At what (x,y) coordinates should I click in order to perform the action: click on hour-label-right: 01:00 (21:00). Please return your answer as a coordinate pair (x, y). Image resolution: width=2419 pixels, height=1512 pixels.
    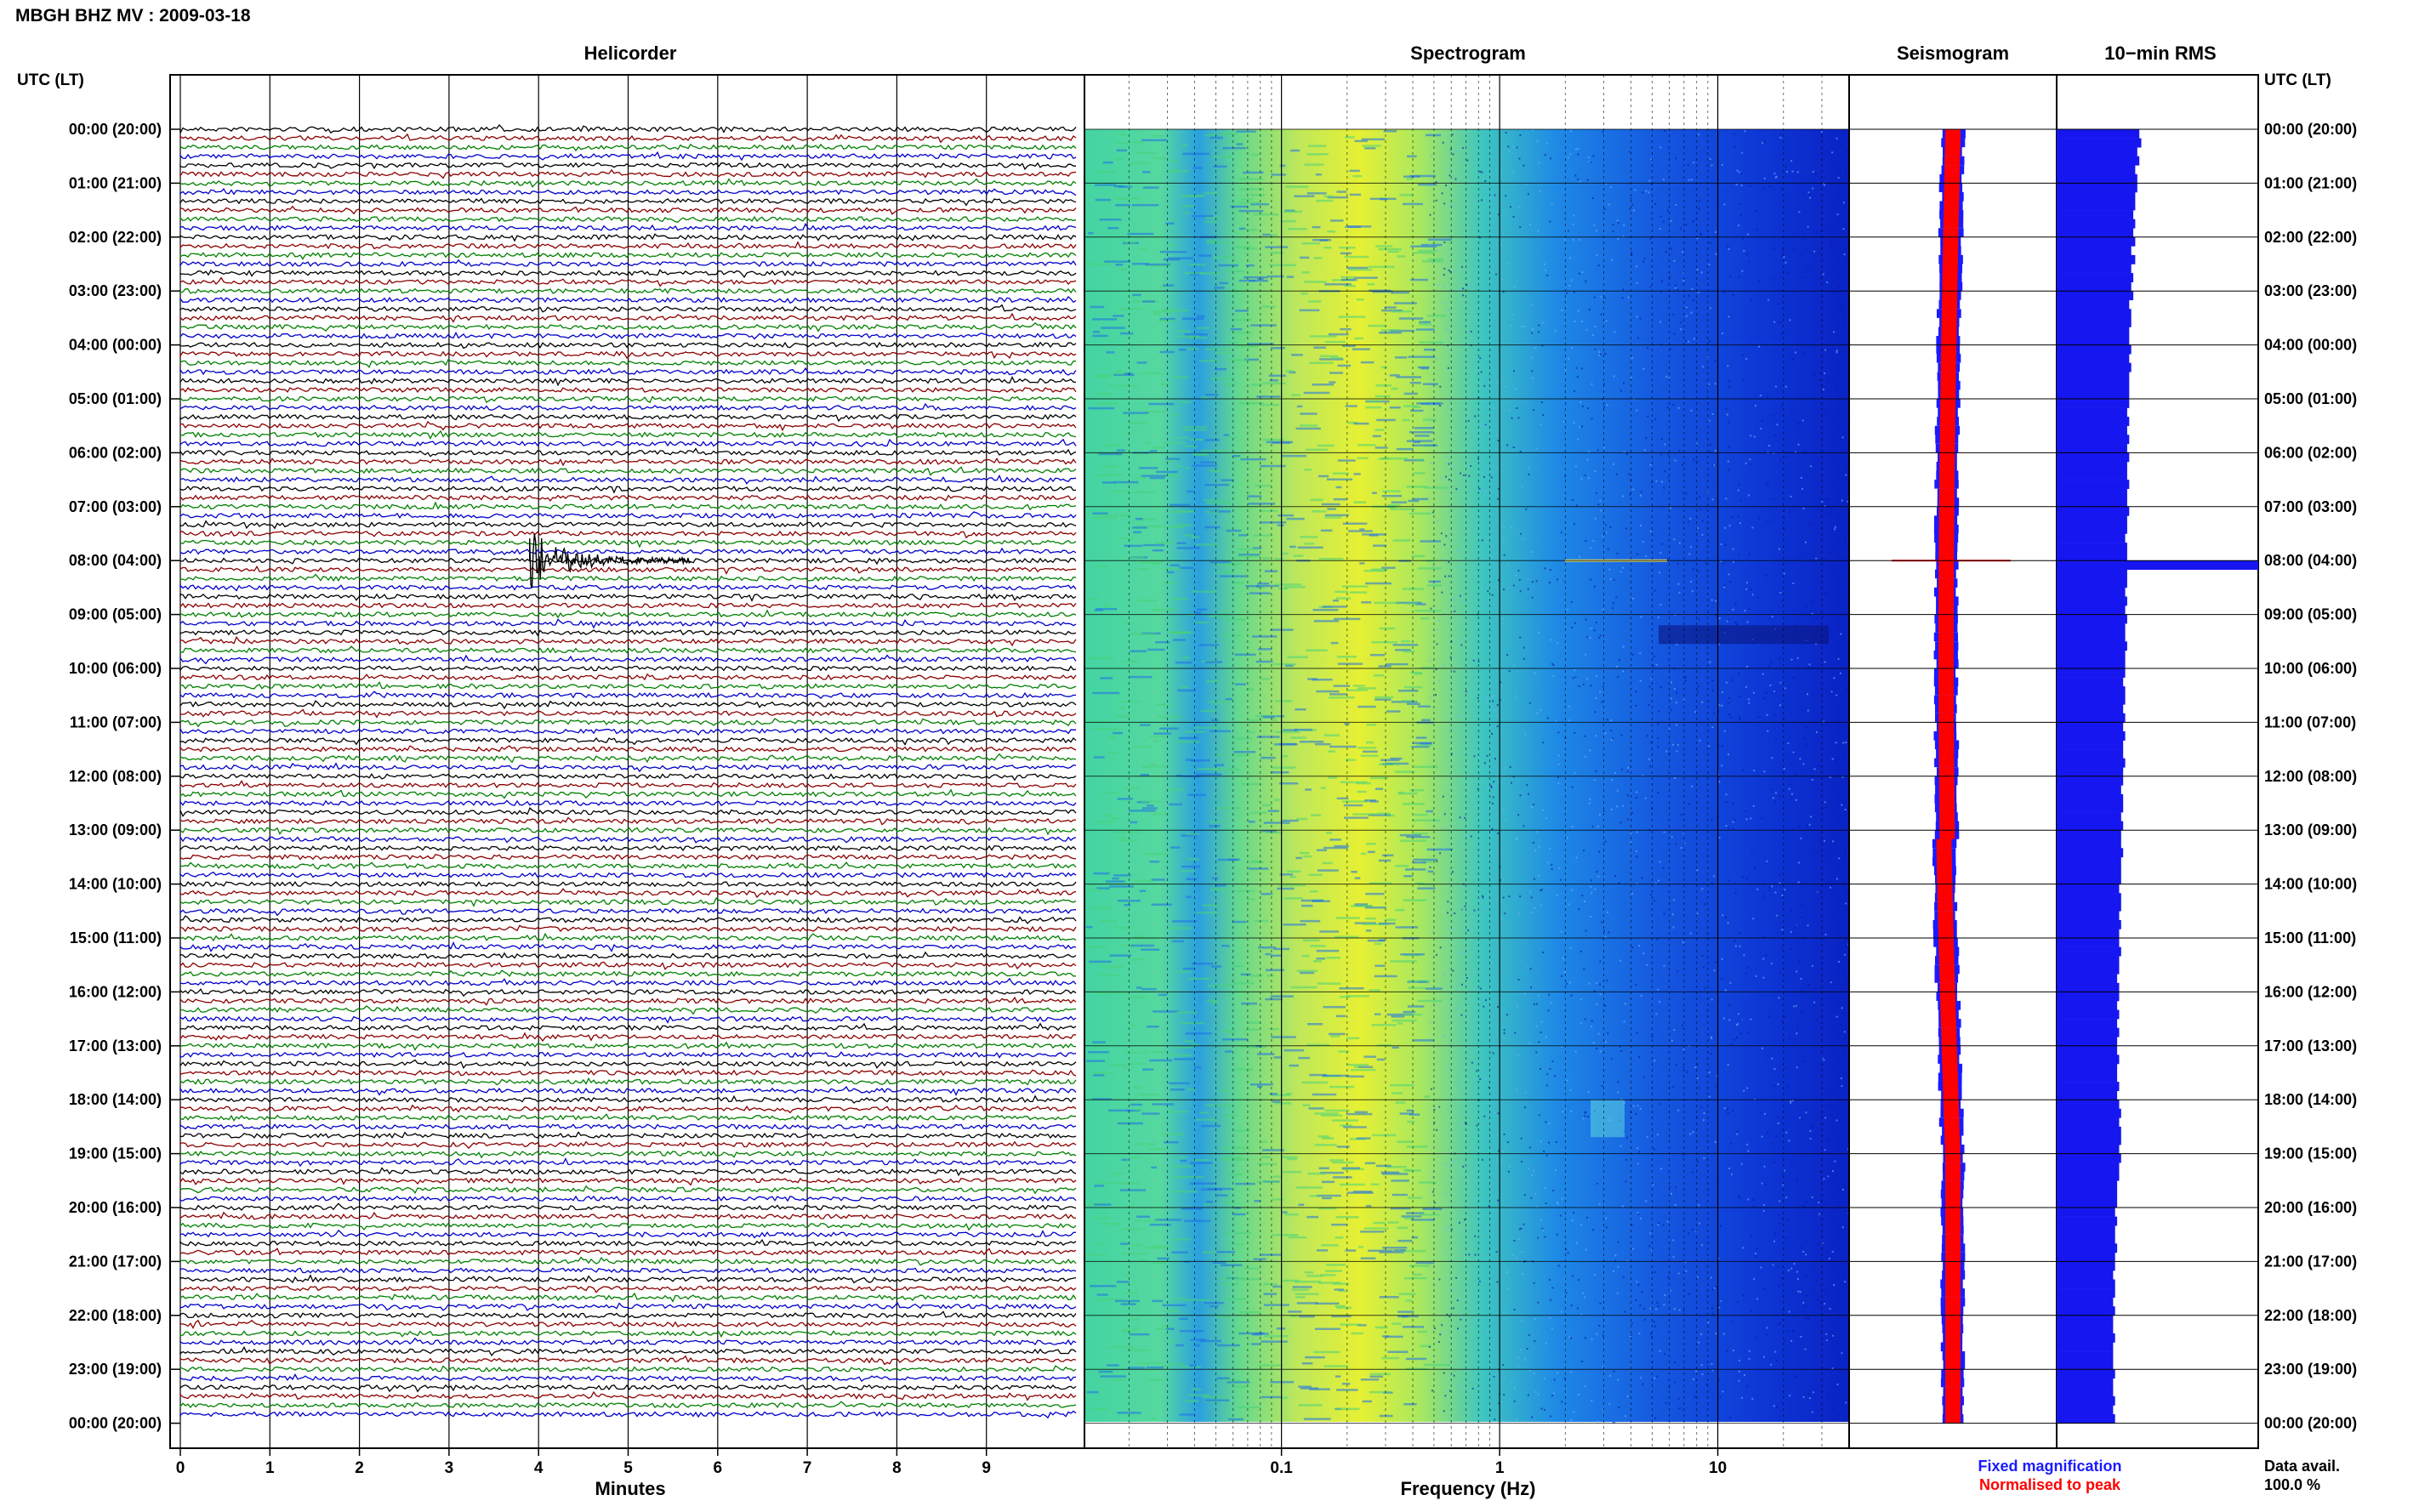
    Looking at the image, I should click on (2310, 182).